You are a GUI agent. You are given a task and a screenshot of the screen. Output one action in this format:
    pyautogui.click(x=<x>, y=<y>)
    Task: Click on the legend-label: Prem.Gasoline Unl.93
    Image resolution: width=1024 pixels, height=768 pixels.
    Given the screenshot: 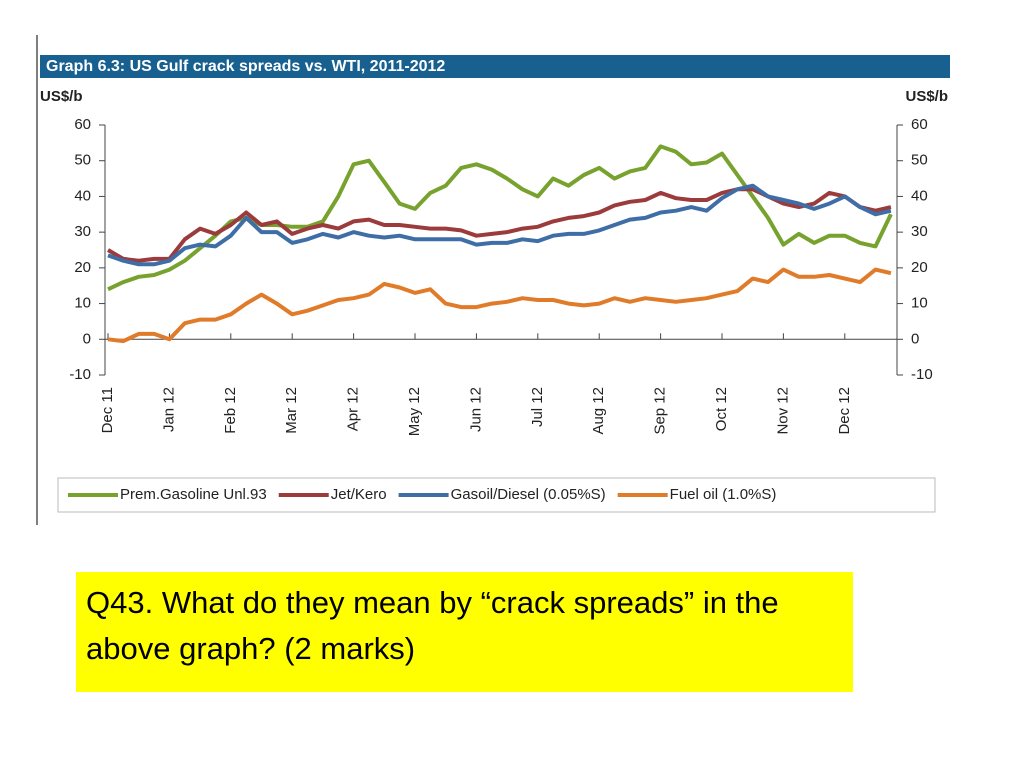 What is the action you would take?
    pyautogui.click(x=193, y=494)
    